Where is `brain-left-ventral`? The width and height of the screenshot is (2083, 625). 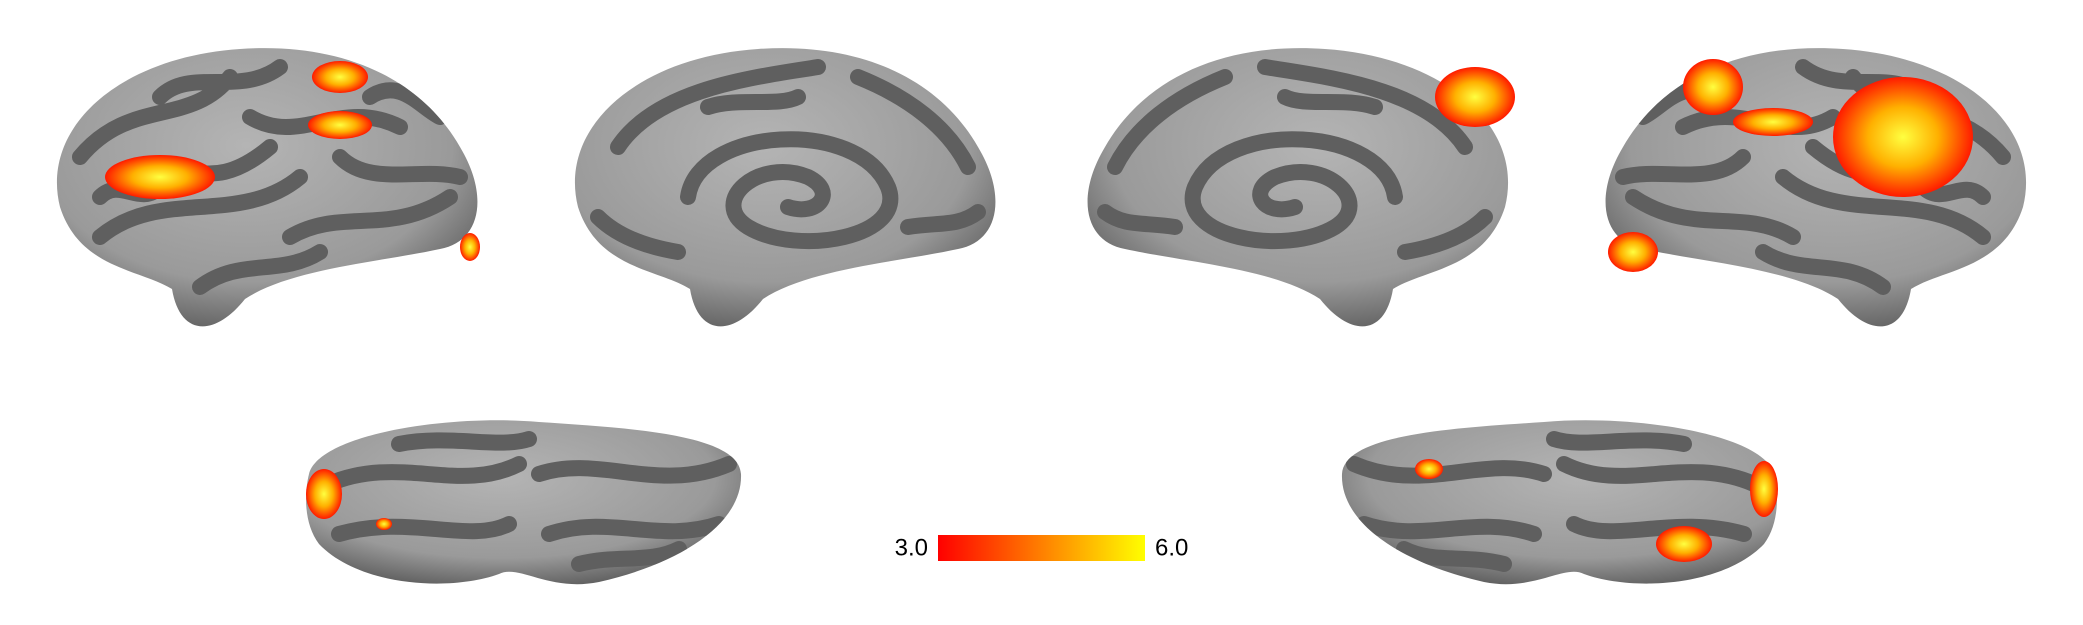 brain-left-ventral is located at coordinates (523, 502).